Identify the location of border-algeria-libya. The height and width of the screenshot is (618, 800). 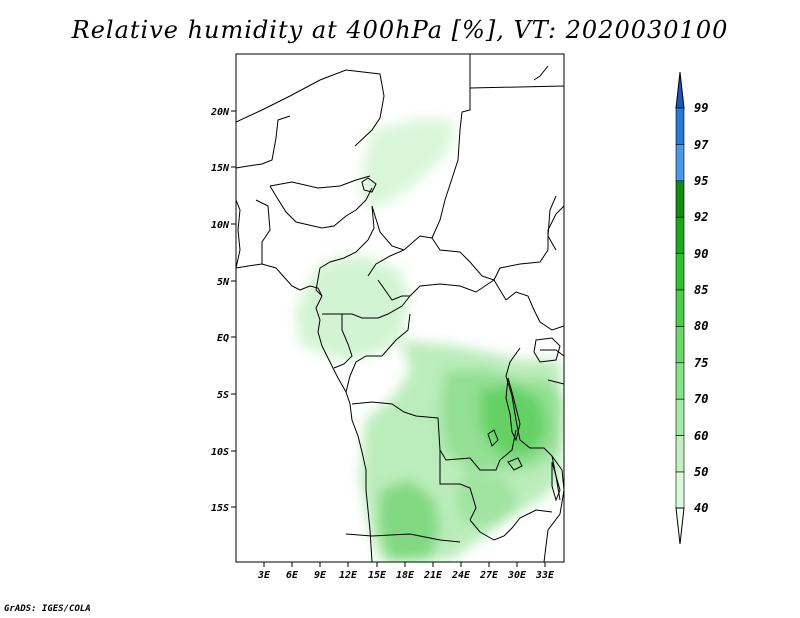
(310, 108).